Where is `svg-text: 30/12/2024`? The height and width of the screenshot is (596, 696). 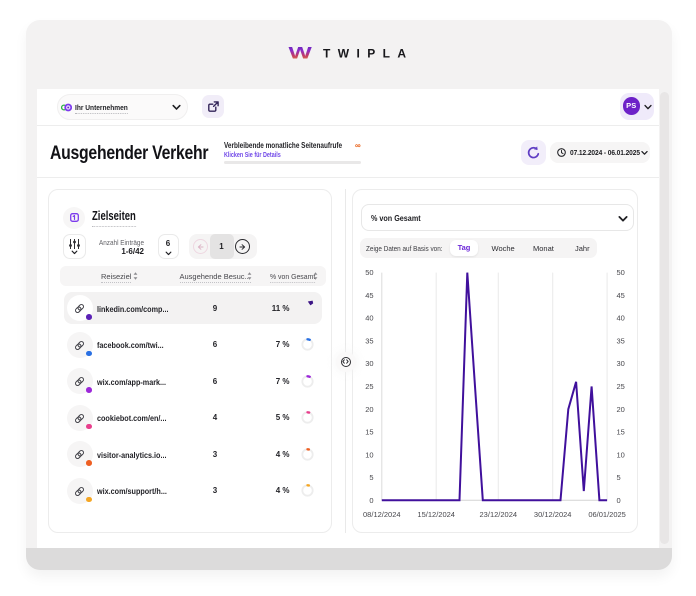
svg-text: 30/12/2024 is located at coordinates (553, 514).